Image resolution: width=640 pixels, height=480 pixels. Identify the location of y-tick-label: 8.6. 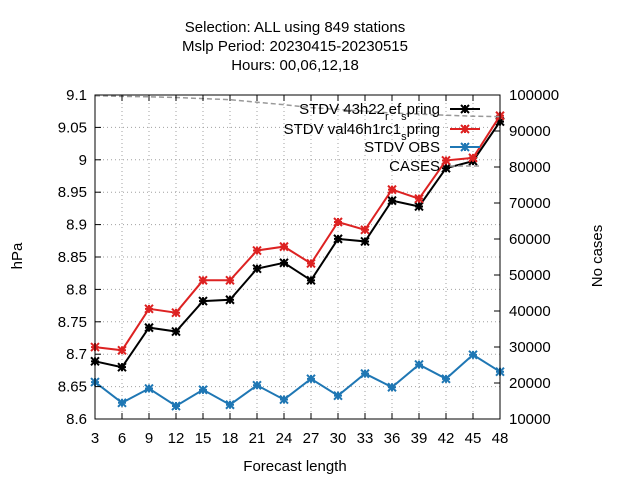
(76, 419).